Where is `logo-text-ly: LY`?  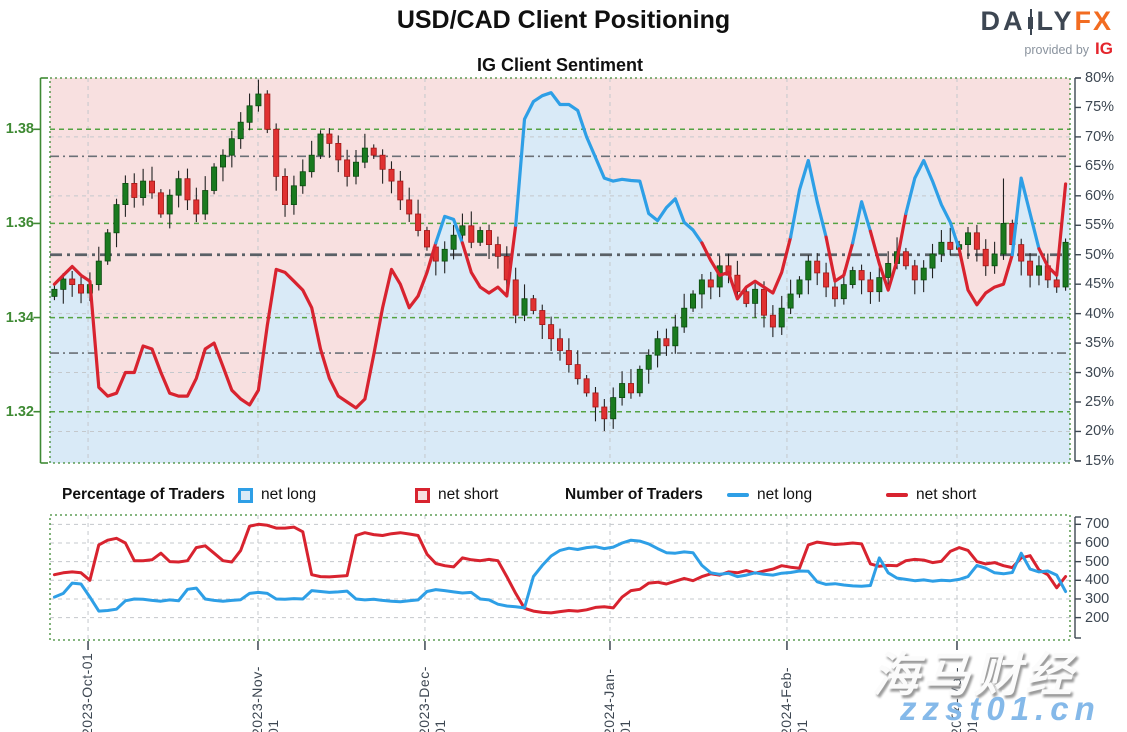 logo-text-ly: LY is located at coordinates (1055, 21).